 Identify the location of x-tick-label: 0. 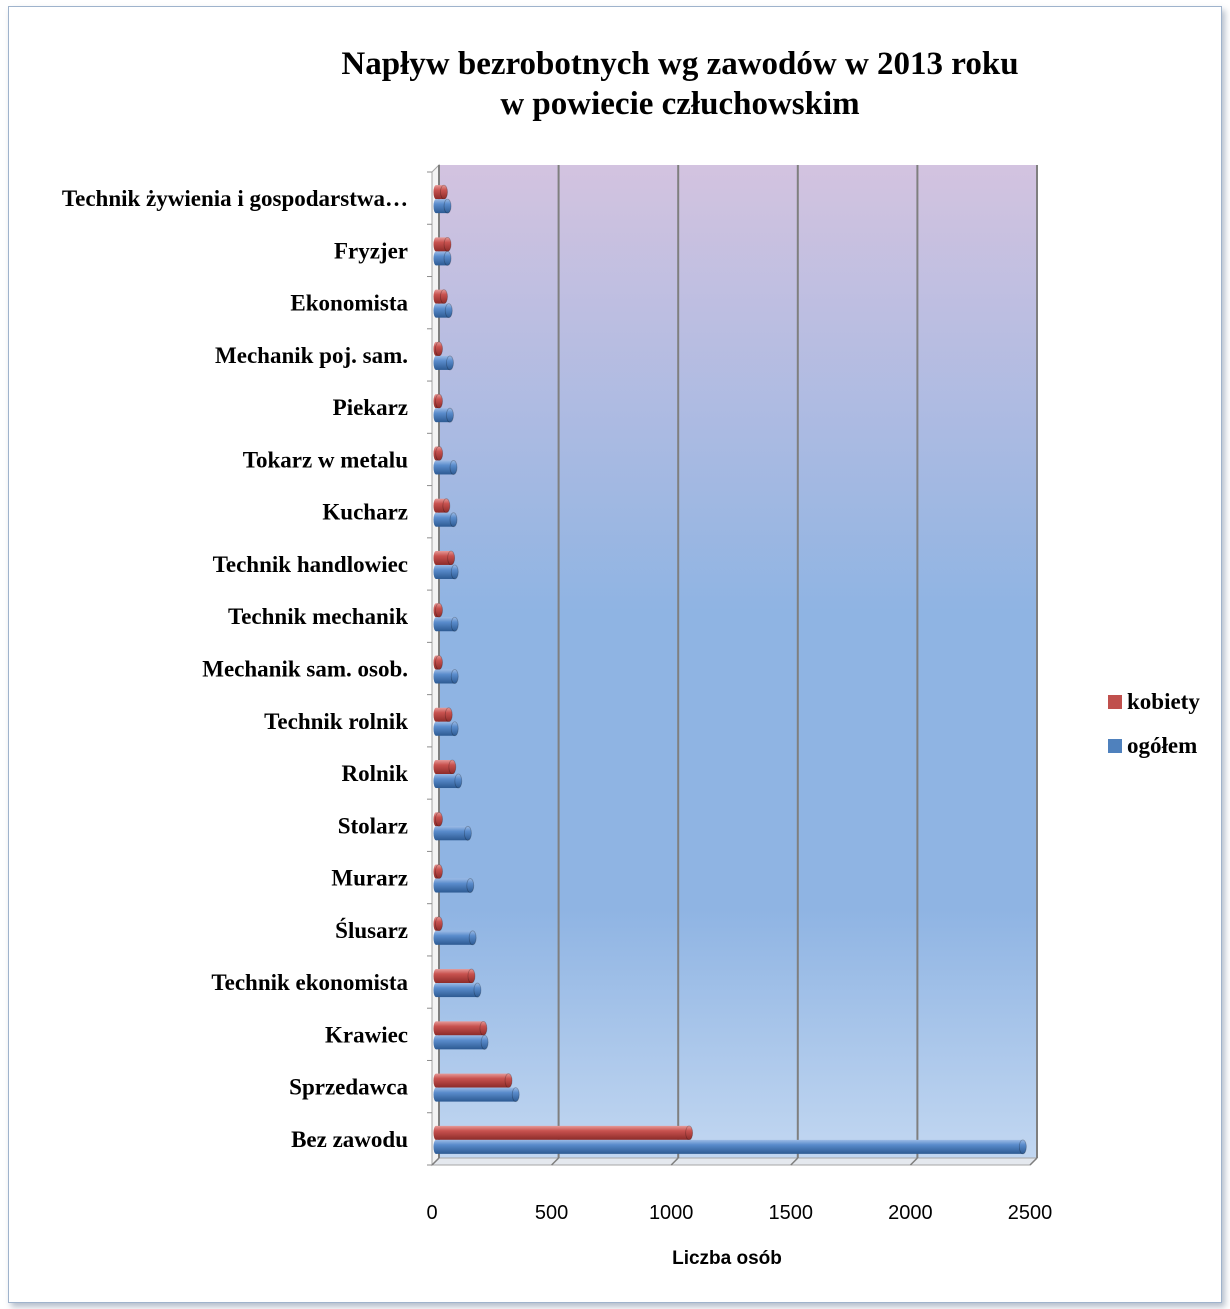
(431, 1213).